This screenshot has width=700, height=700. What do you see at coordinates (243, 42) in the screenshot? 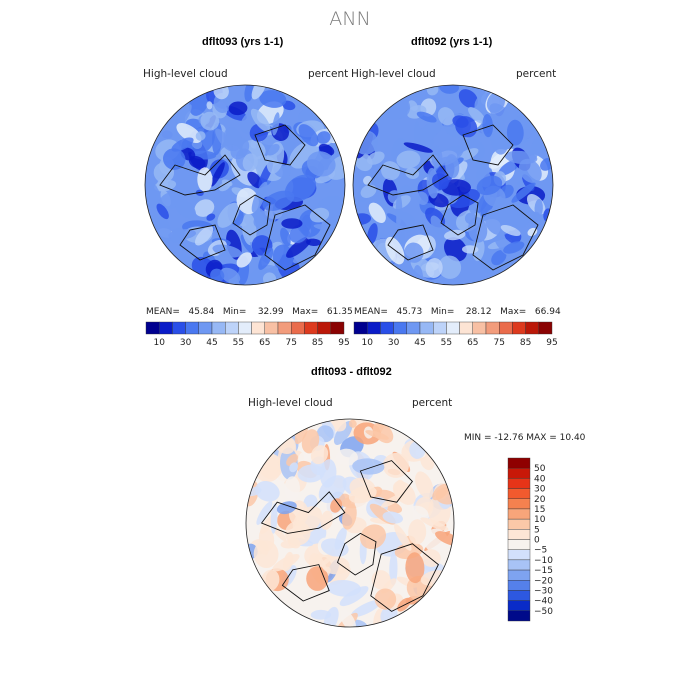
I see `panel1-title: dflt093 (yrs 1-1)` at bounding box center [243, 42].